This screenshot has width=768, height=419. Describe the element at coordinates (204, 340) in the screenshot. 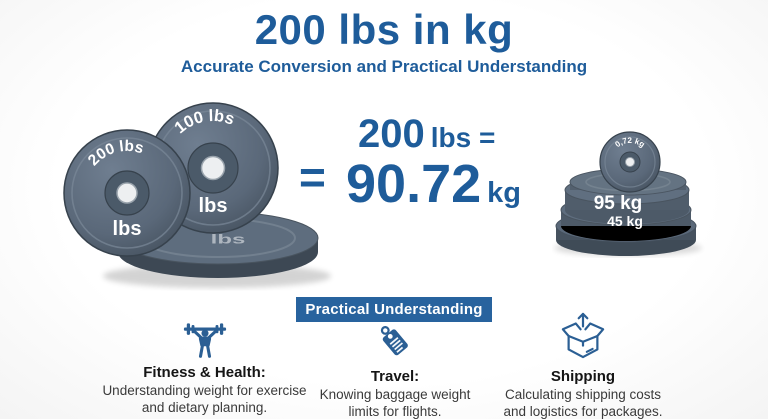

I see `weightlifter-icon` at that location.